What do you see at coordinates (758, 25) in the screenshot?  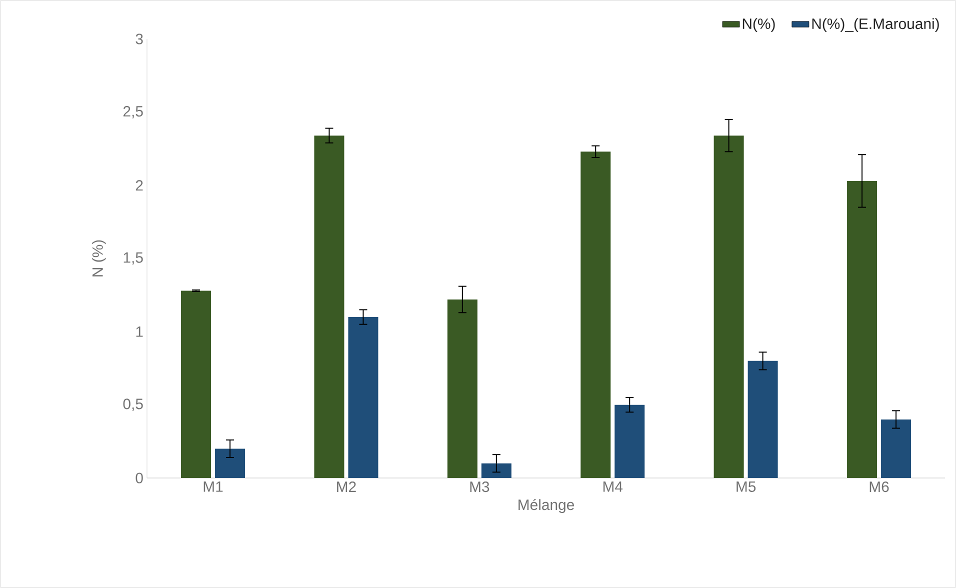 I see `legend-label: N(%)` at bounding box center [758, 25].